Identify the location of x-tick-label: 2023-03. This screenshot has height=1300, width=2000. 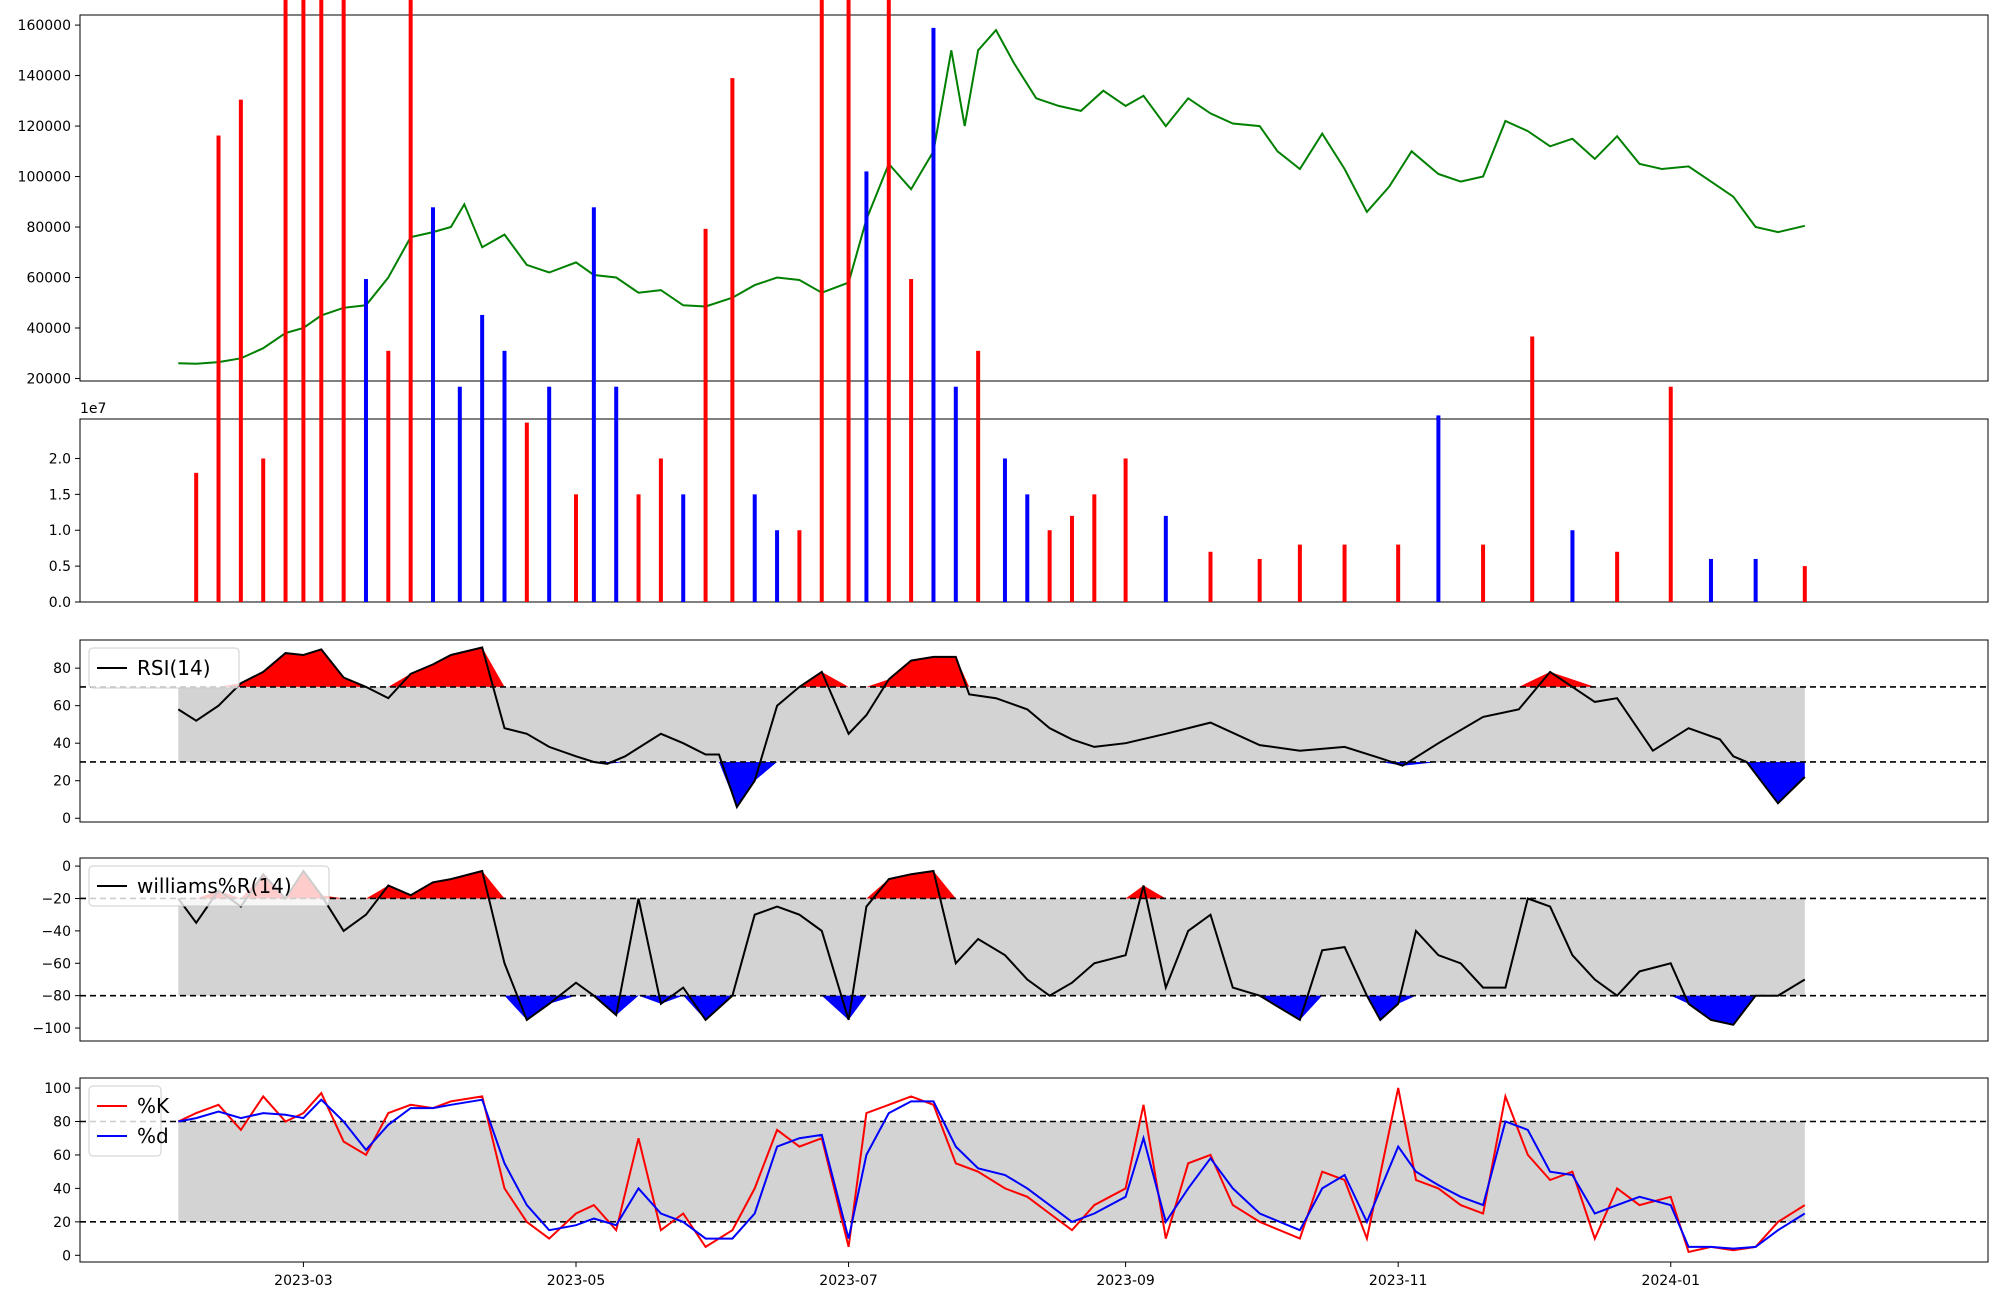
(303, 1281).